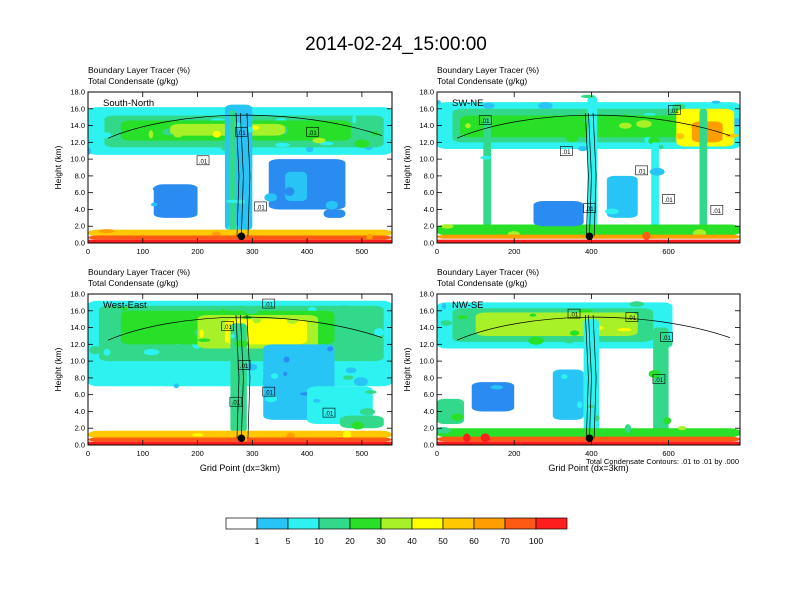 This screenshot has width=792, height=612. I want to click on panel-label: South-North, so click(128, 103).